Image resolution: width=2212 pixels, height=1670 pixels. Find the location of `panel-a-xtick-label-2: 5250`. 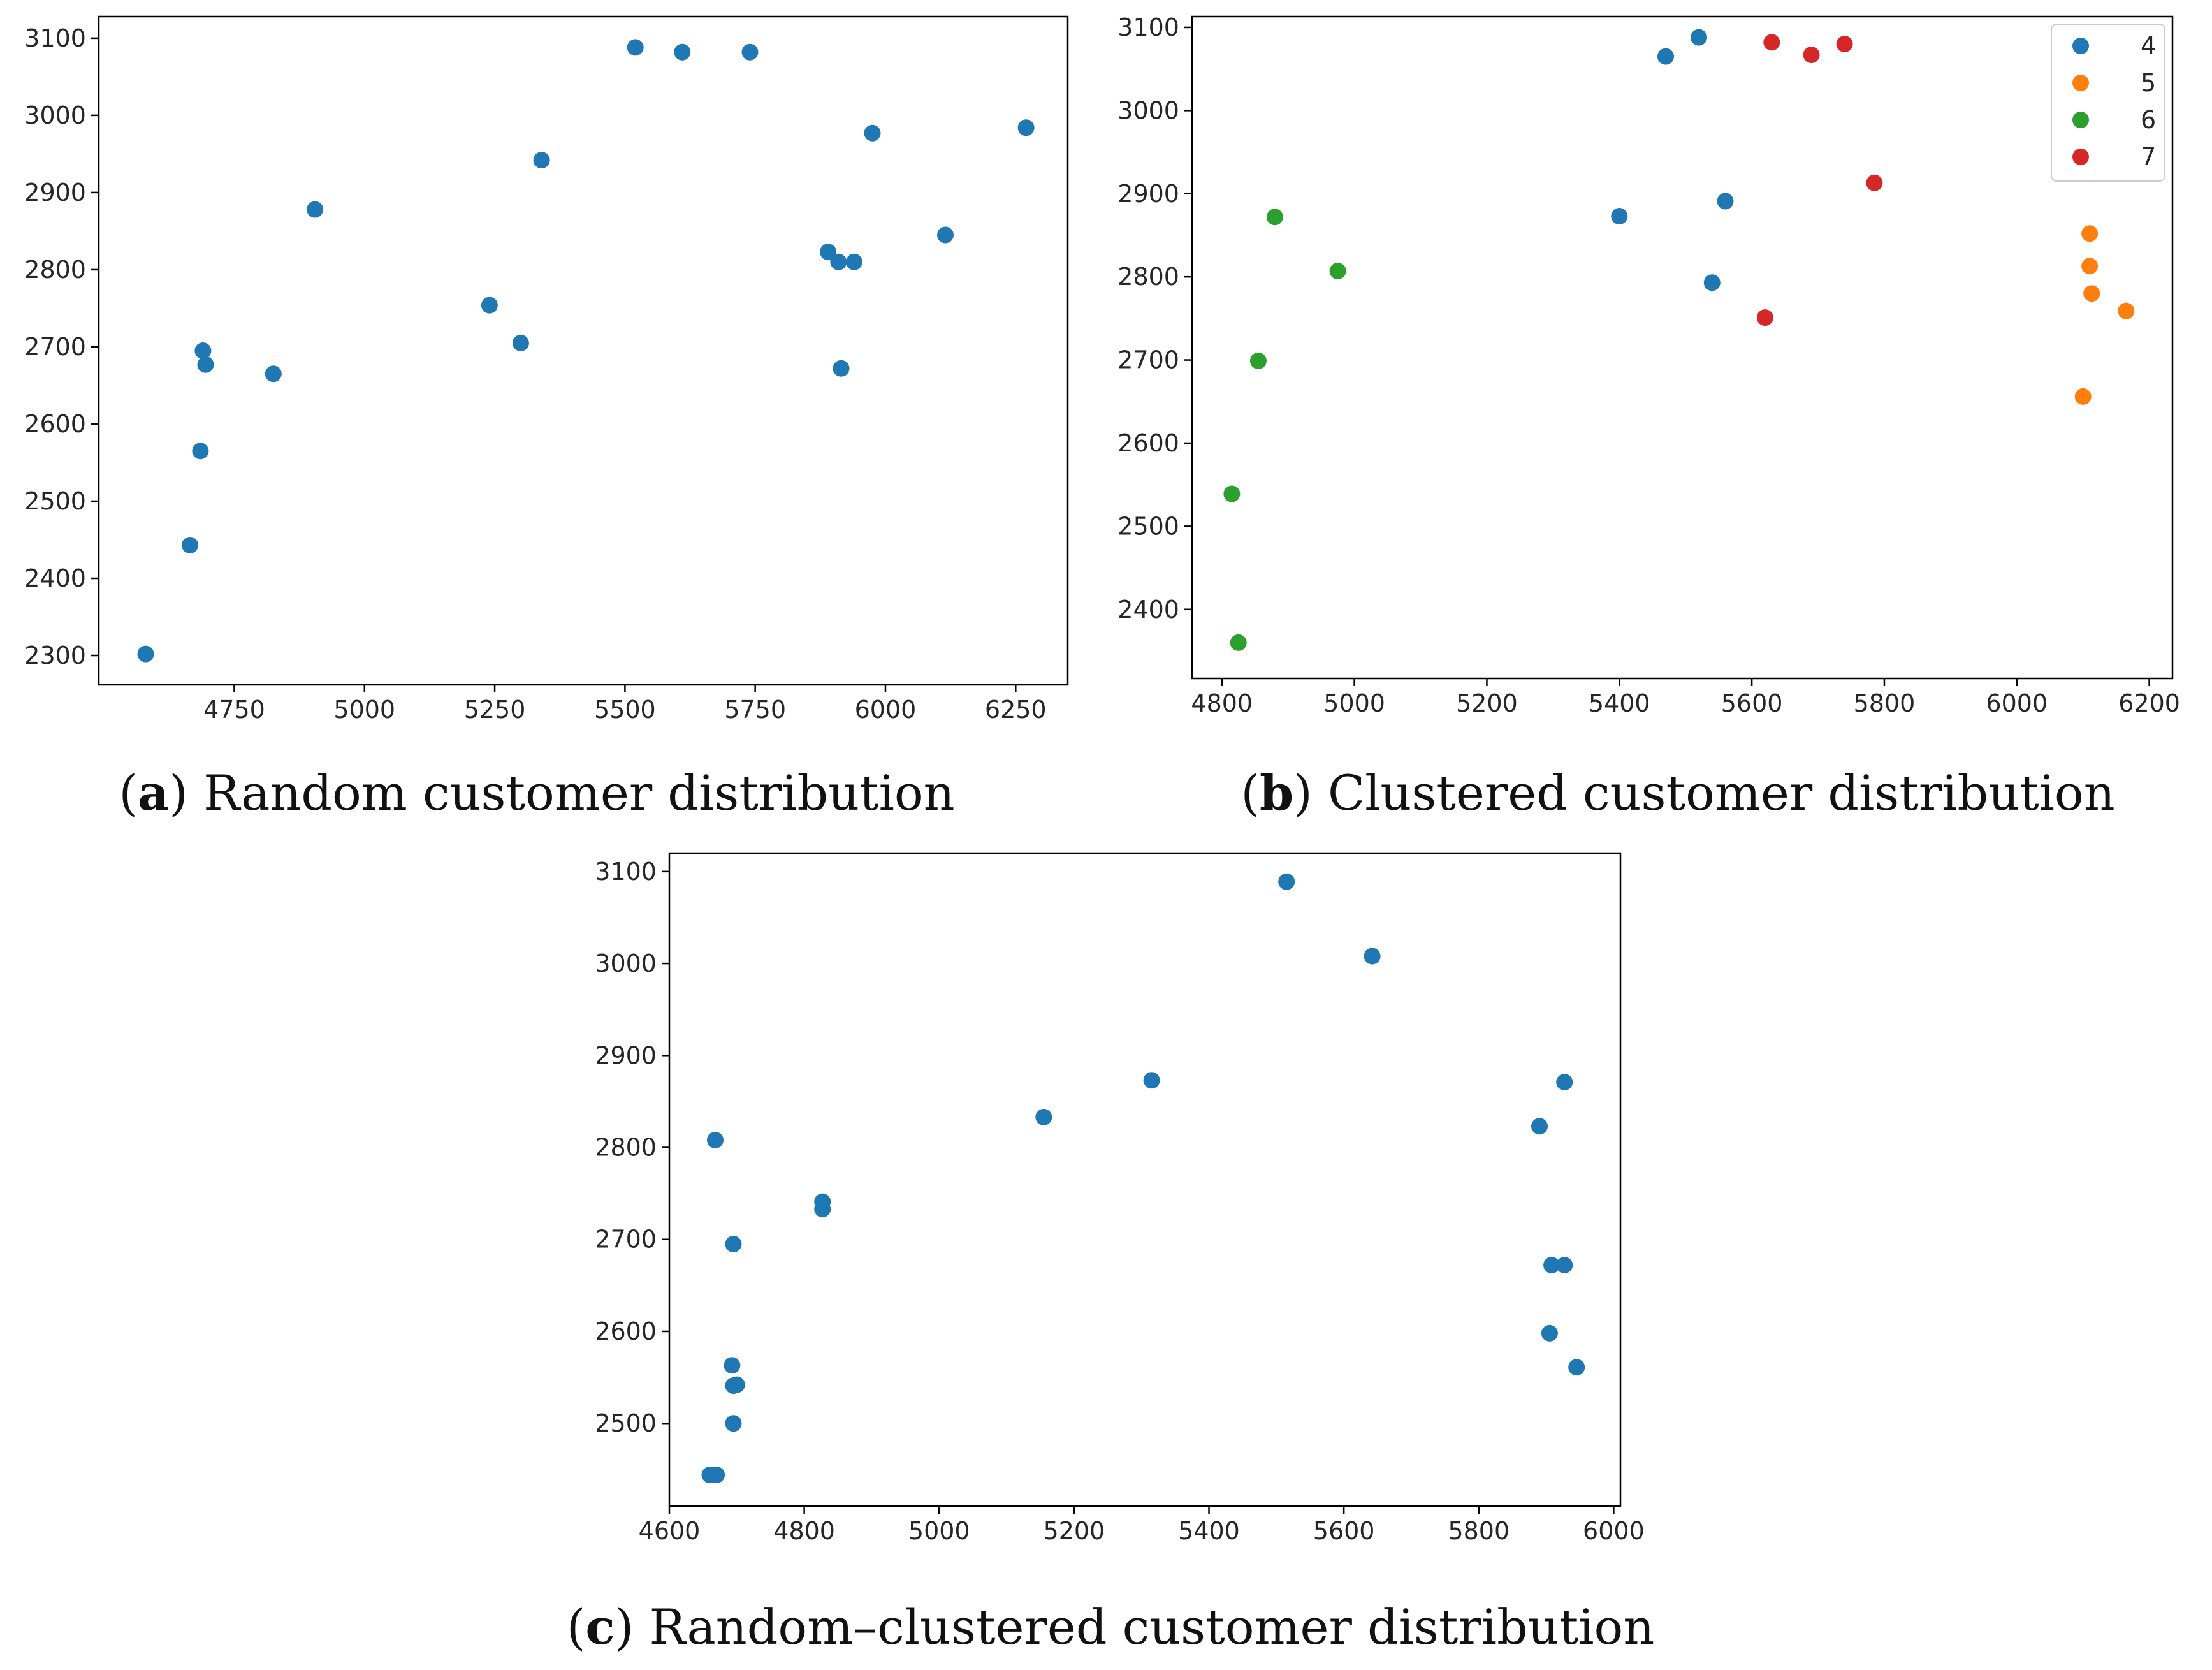

panel-a-xtick-label-2: 5250 is located at coordinates (495, 710).